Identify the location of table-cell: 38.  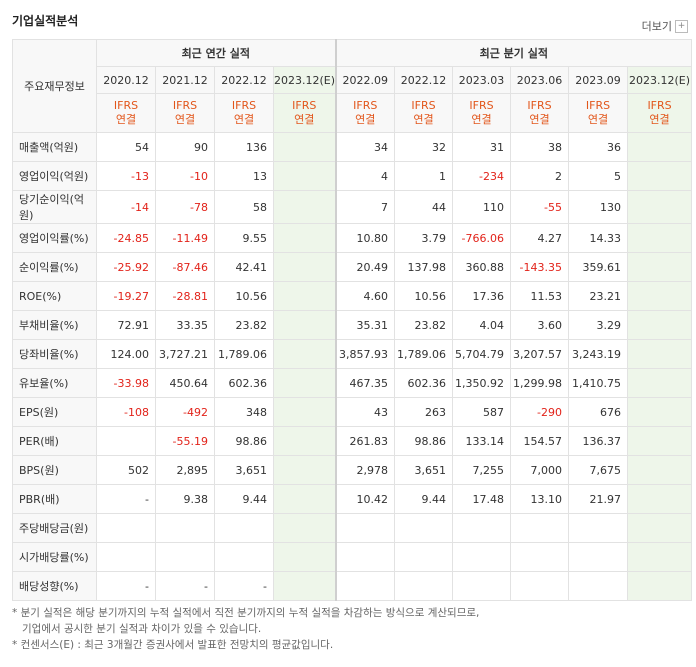
(540, 147).